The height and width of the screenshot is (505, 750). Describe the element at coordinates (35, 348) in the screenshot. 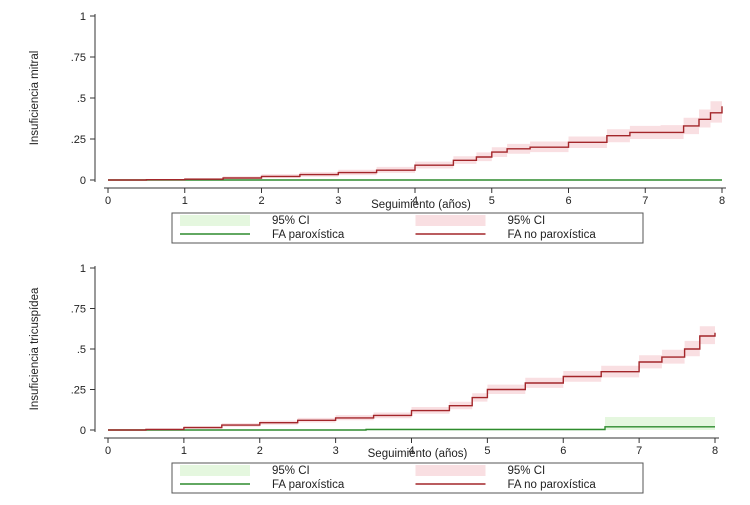

I see `y-axis-title: Insuficiencia tricuspídea` at that location.